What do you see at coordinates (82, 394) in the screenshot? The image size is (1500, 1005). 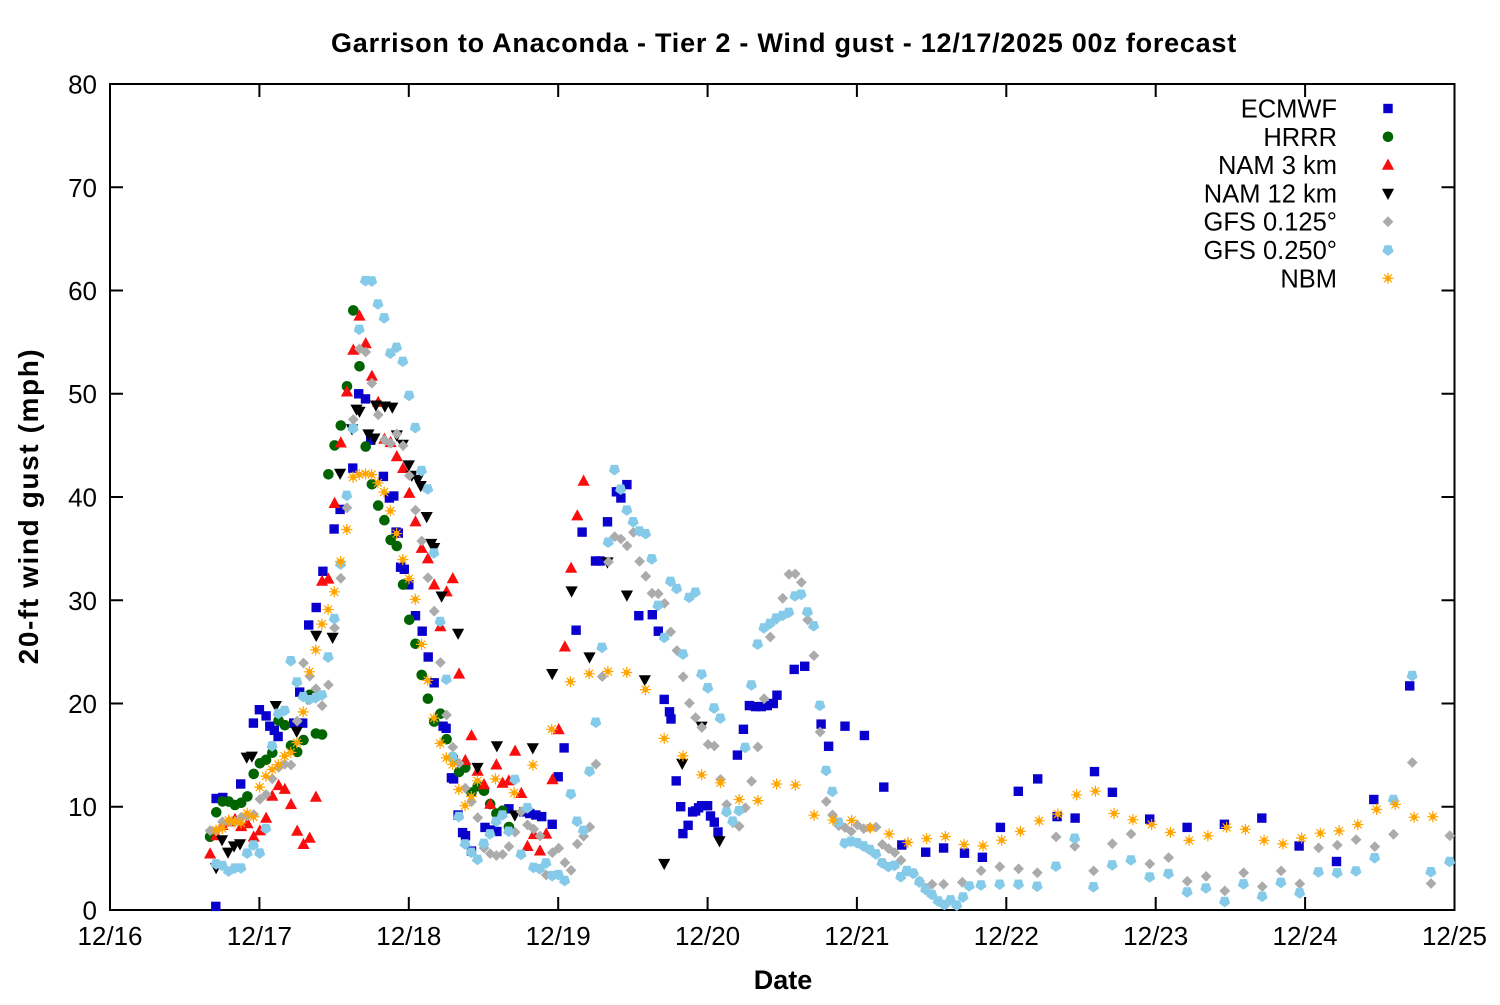 I see `svg-text: 50` at bounding box center [82, 394].